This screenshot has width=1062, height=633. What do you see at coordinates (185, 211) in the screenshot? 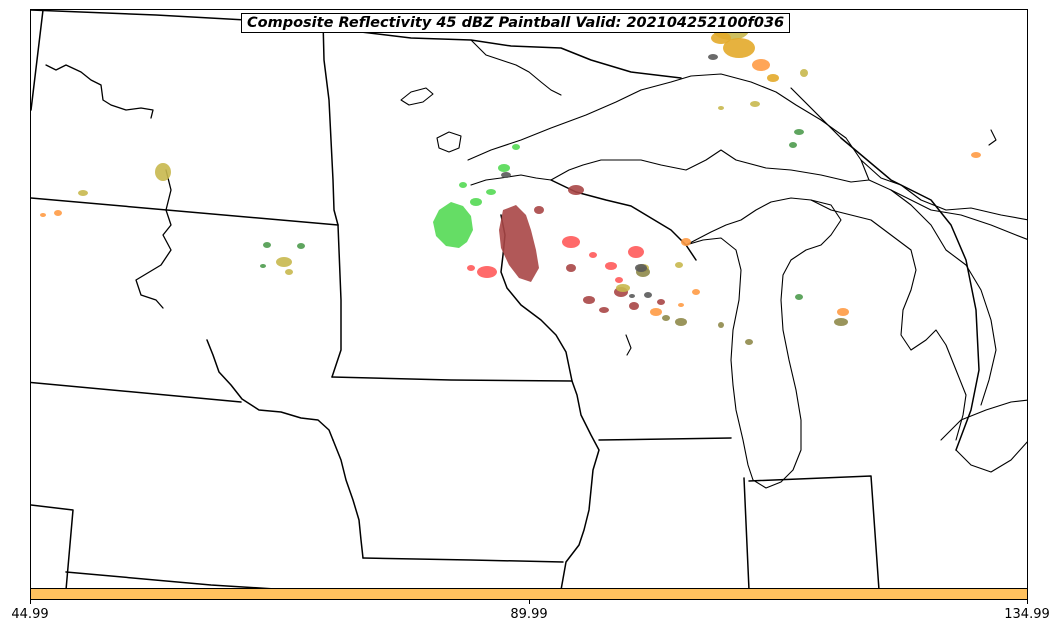
I see `state-border-nd-sd` at bounding box center [185, 211].